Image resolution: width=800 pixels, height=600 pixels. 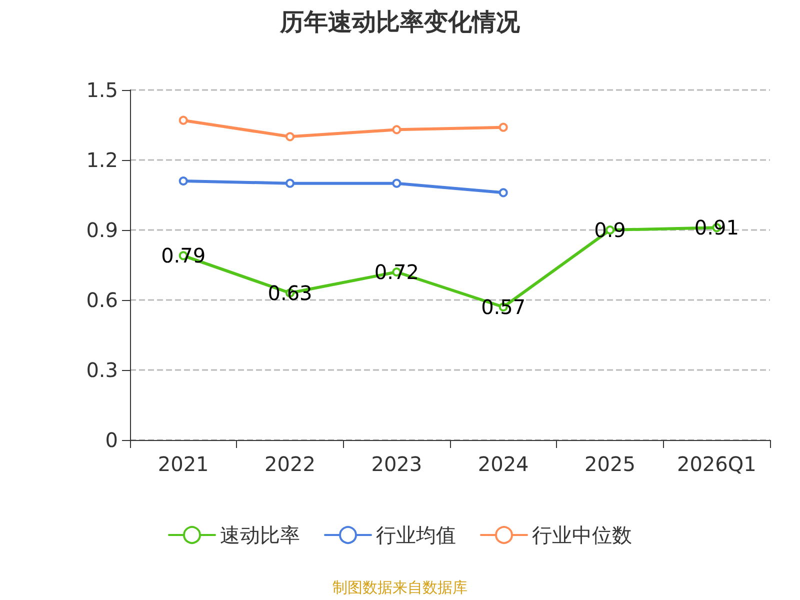 What do you see at coordinates (503, 307) in the screenshot?
I see `data-label: 0.57` at bounding box center [503, 307].